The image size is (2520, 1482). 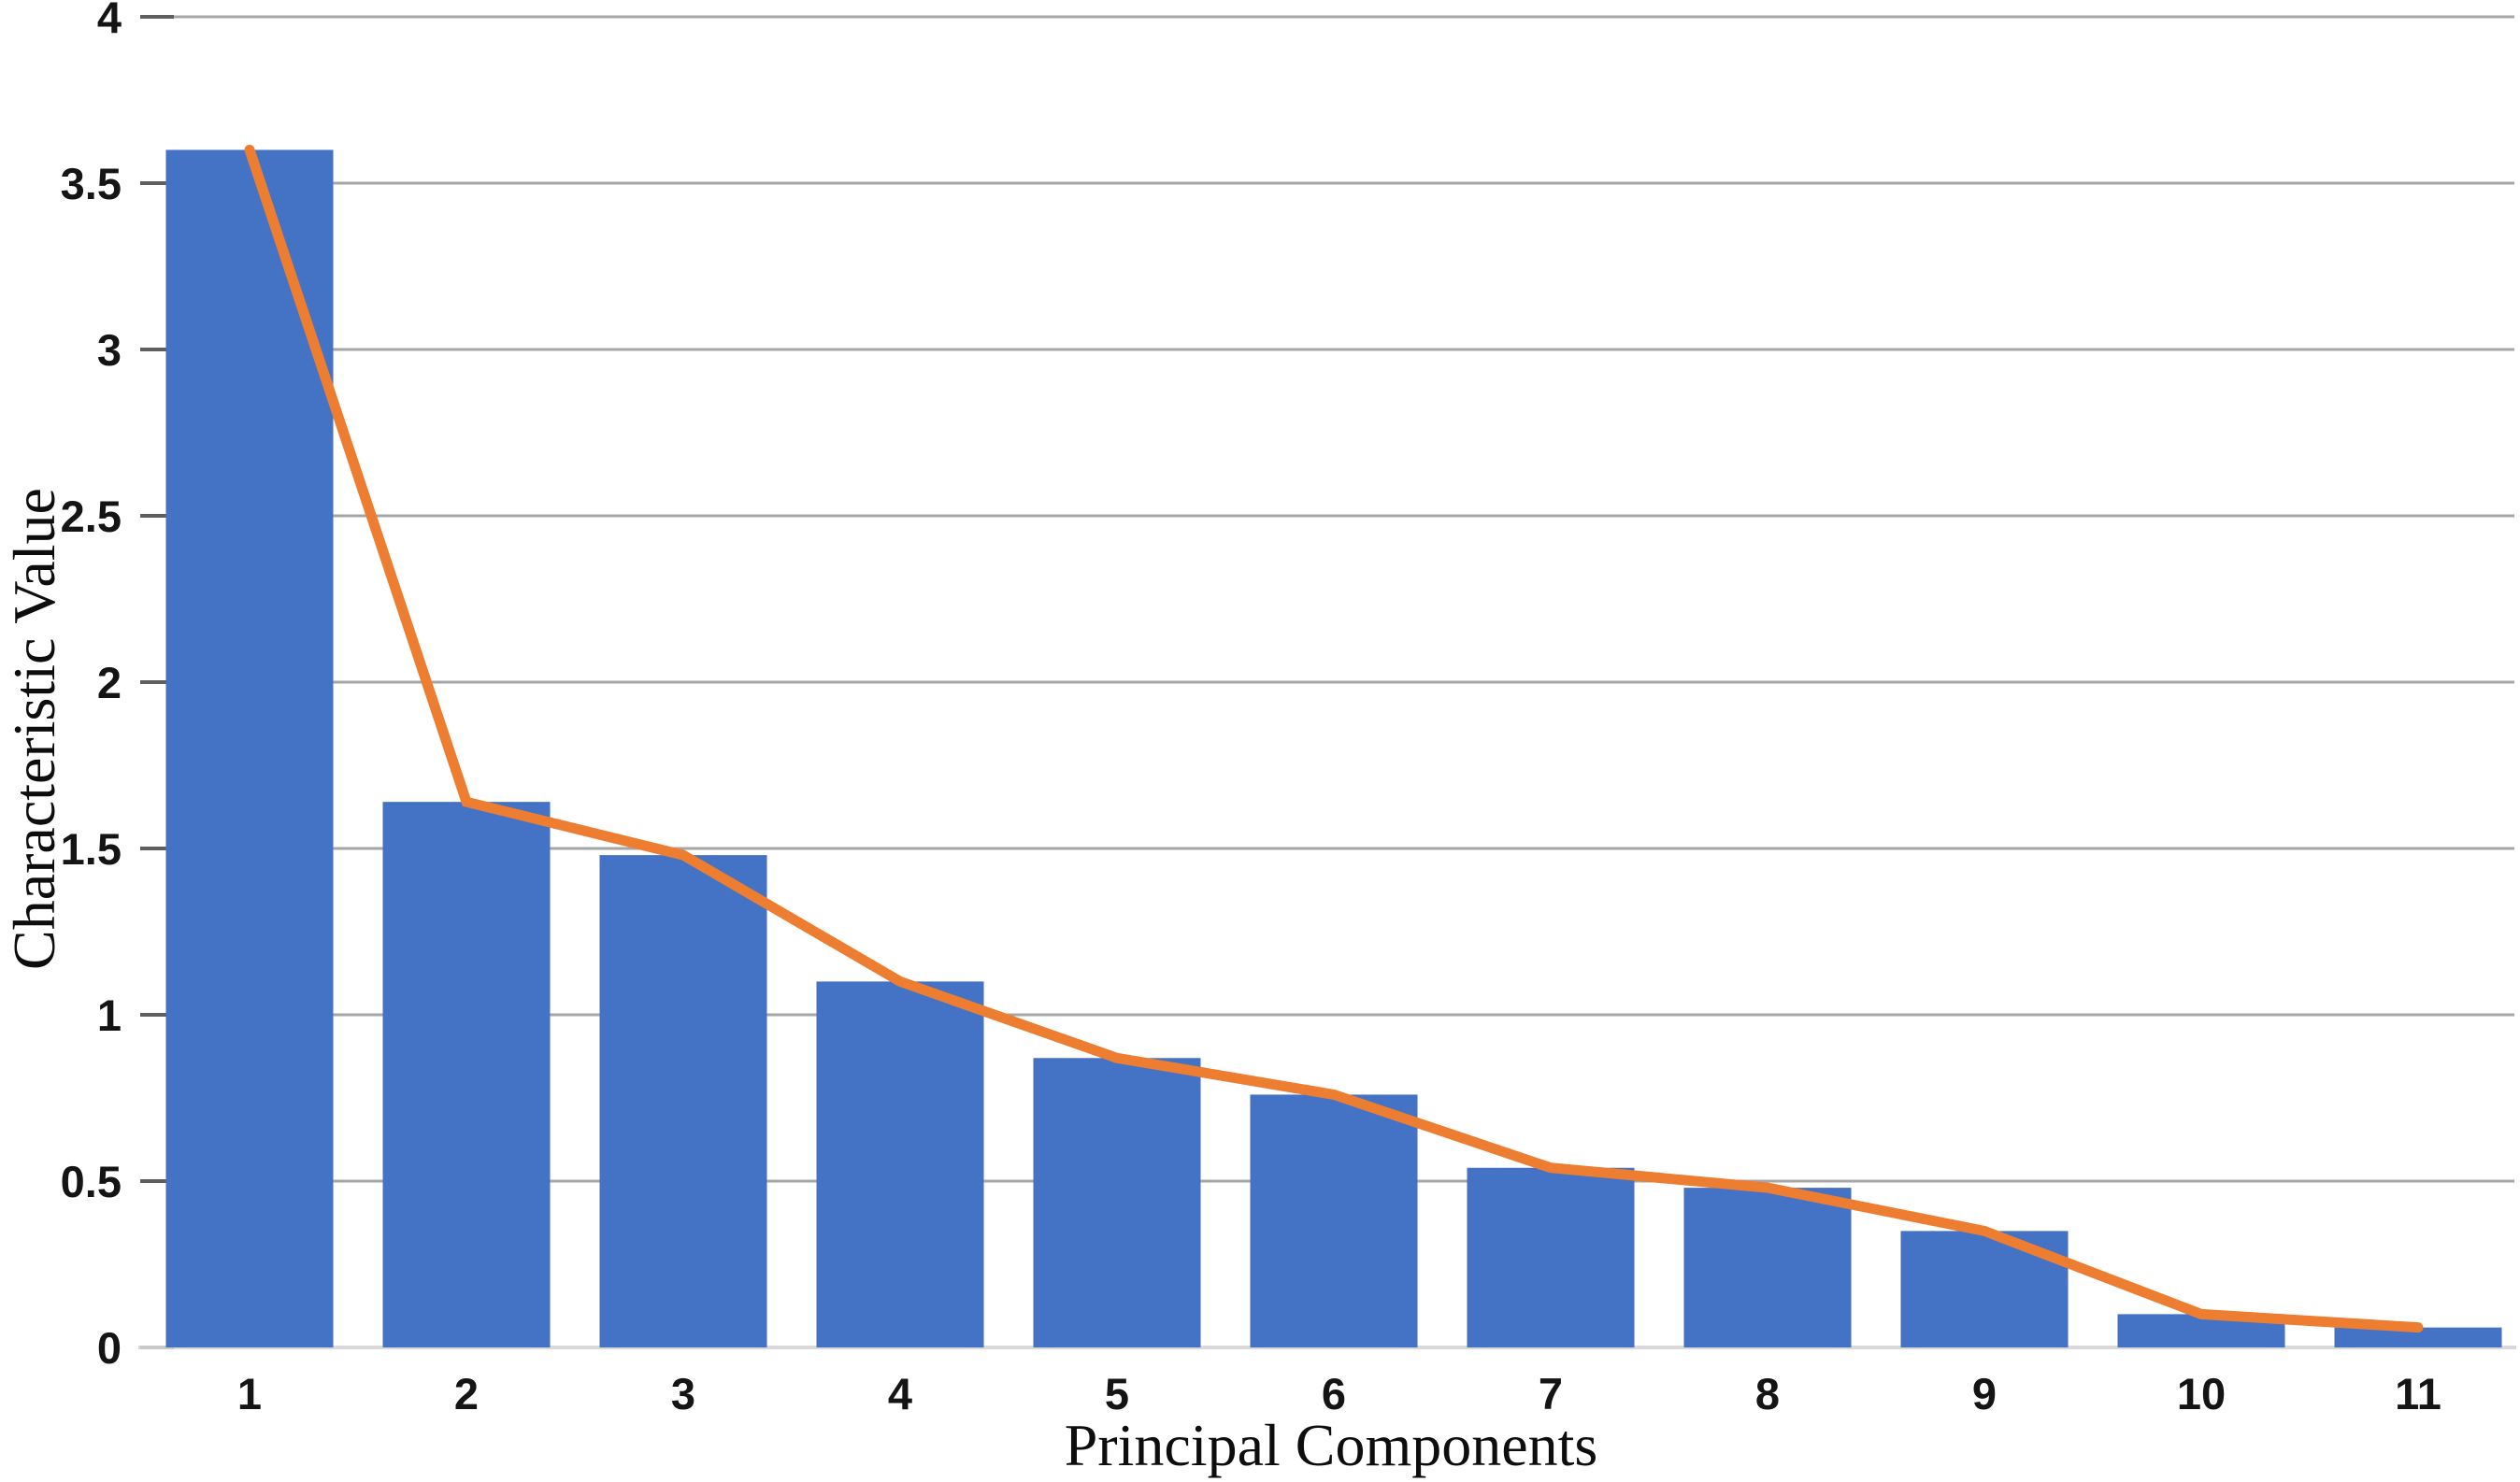 I want to click on bar-pc1, so click(x=249, y=748).